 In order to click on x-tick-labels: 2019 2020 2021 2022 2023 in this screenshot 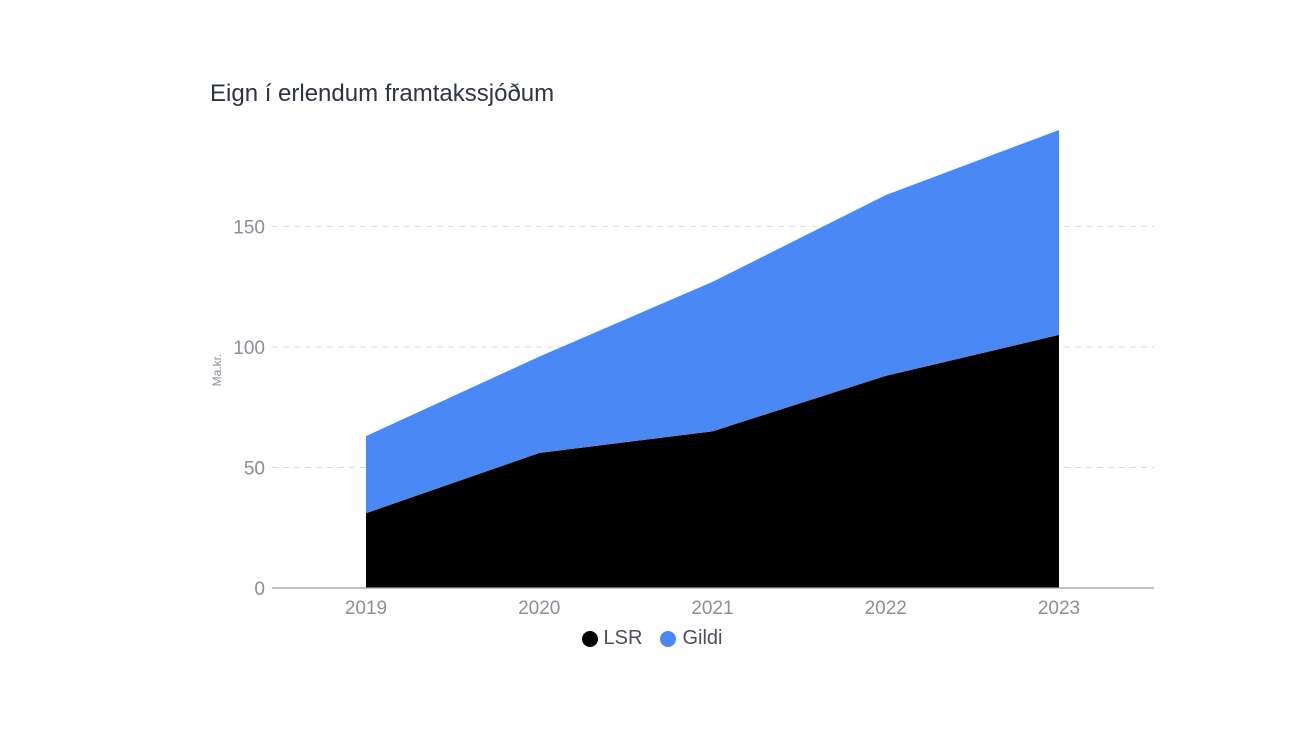, I will do `click(712, 608)`.